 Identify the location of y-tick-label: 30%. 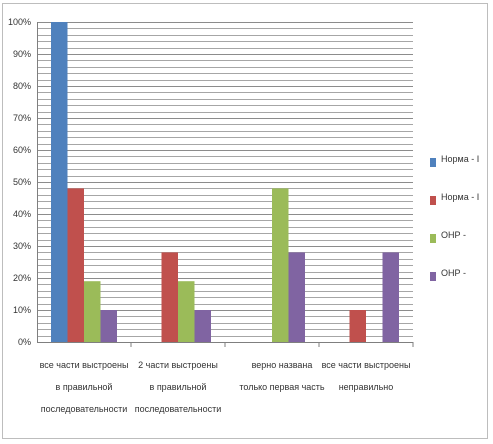
(22, 246).